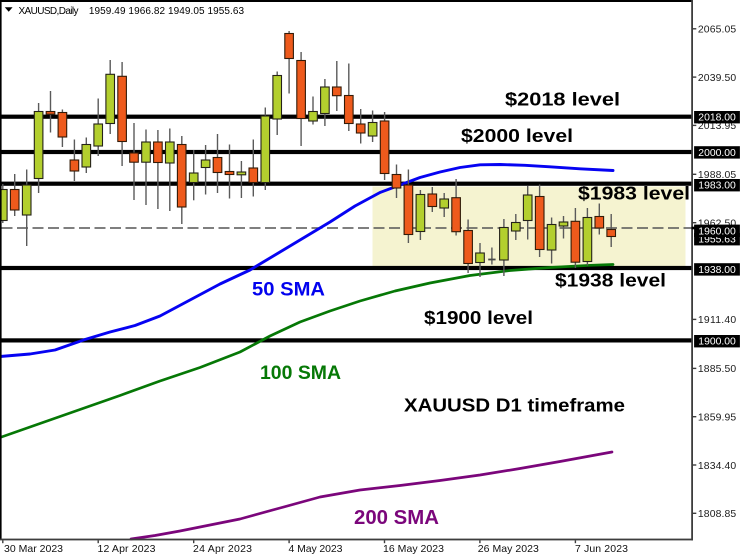 This screenshot has width=746, height=560. What do you see at coordinates (127, 549) in the screenshot?
I see `svg-text: 12 Apr 2023` at bounding box center [127, 549].